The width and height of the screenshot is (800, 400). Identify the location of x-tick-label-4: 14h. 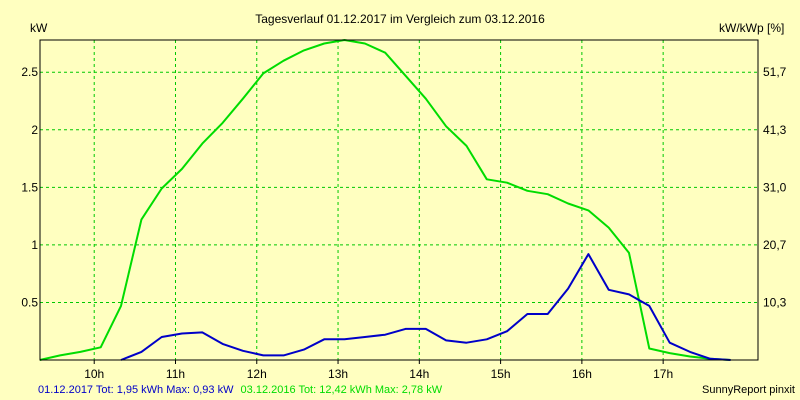
(419, 374).